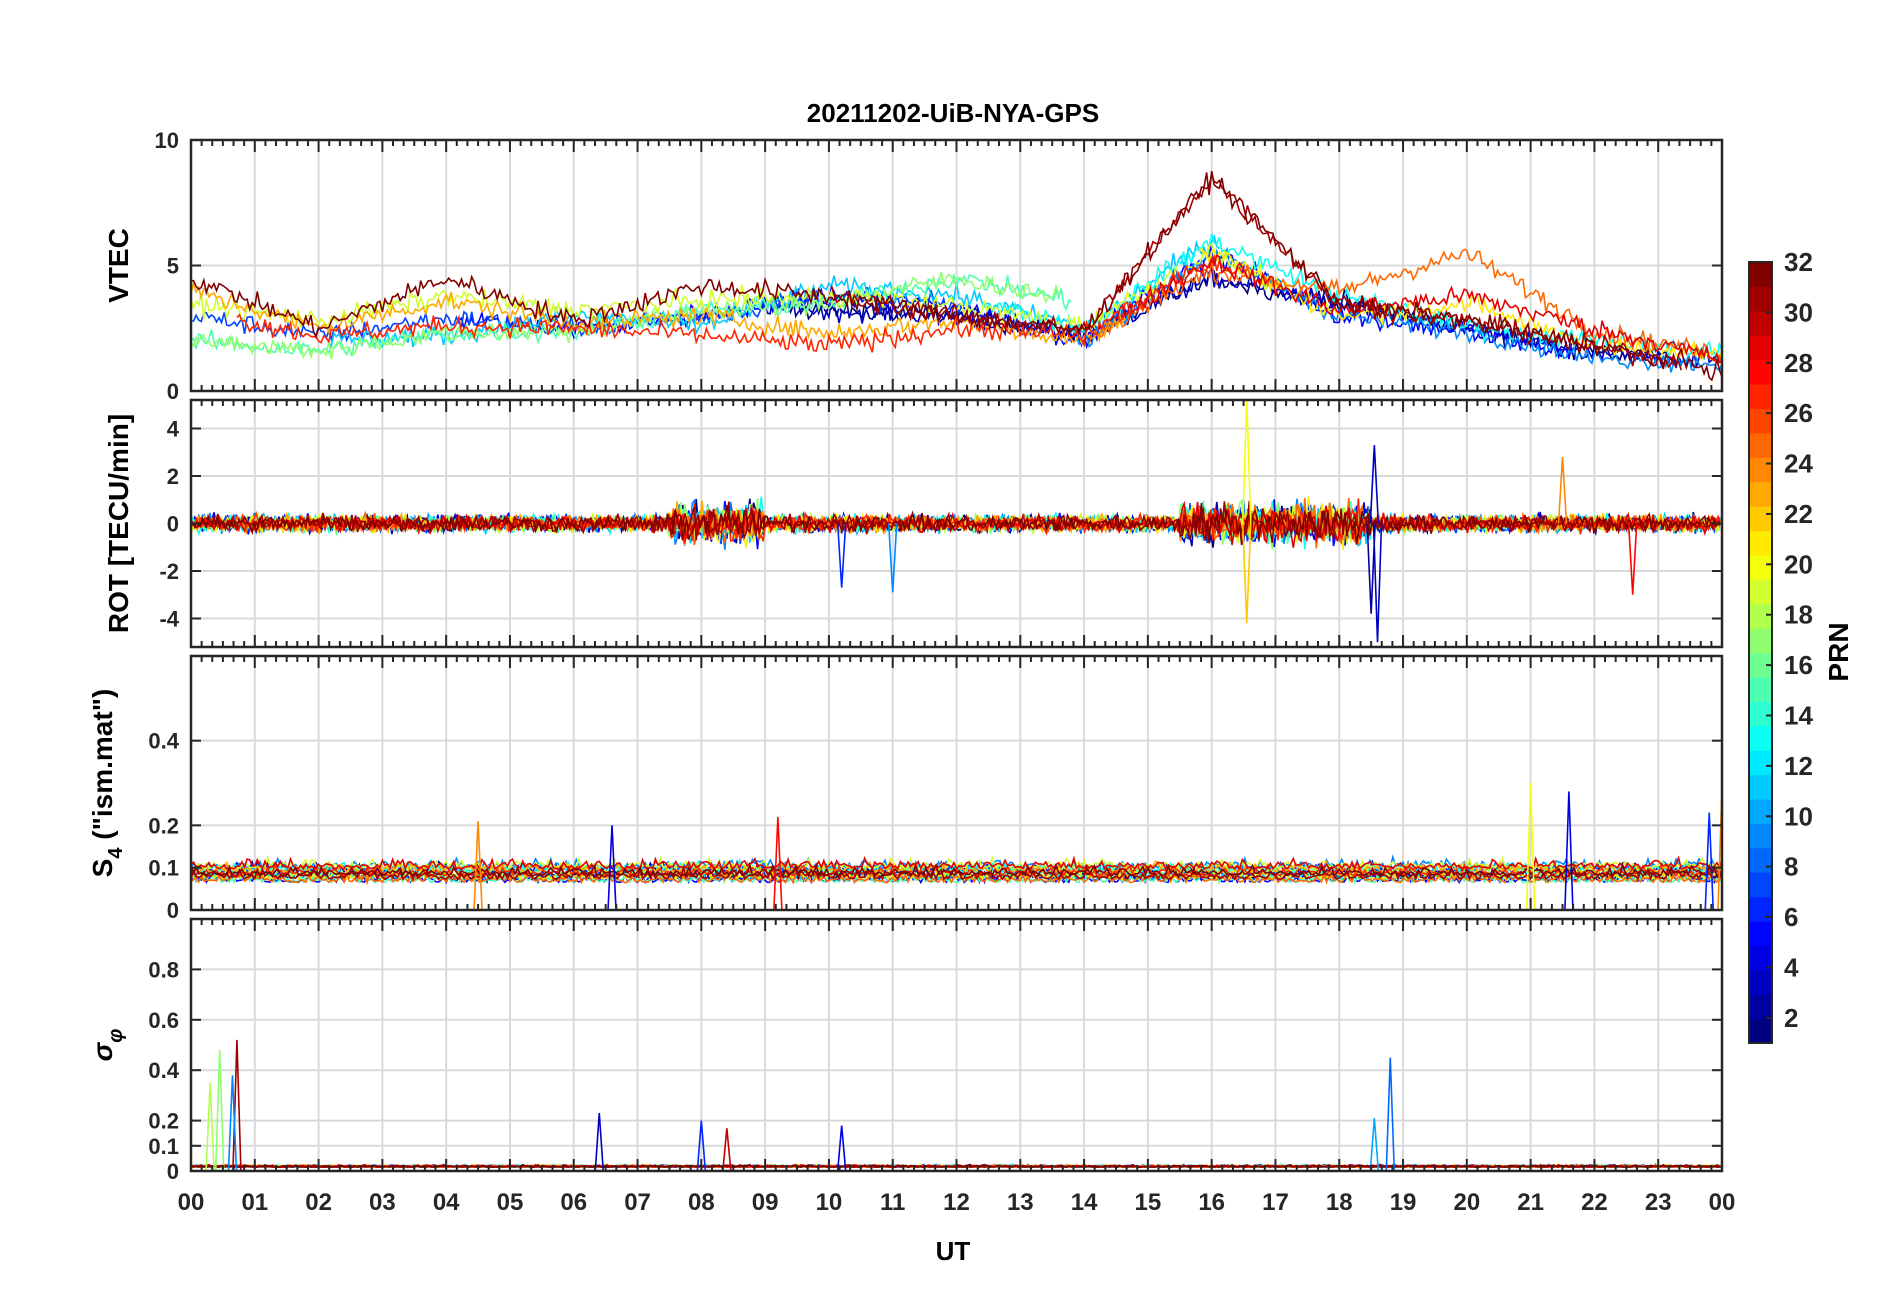 The height and width of the screenshot is (1292, 1902). I want to click on colorbar-tick-label: 16, so click(1798, 665).